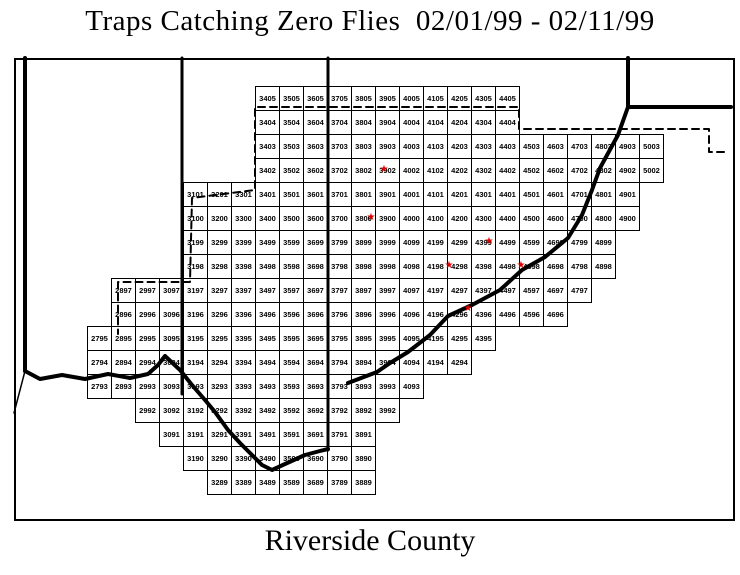 The height and width of the screenshot is (575, 740). Describe the element at coordinates (243, 314) in the screenshot. I see `grid-cell-3396: 3396` at that location.